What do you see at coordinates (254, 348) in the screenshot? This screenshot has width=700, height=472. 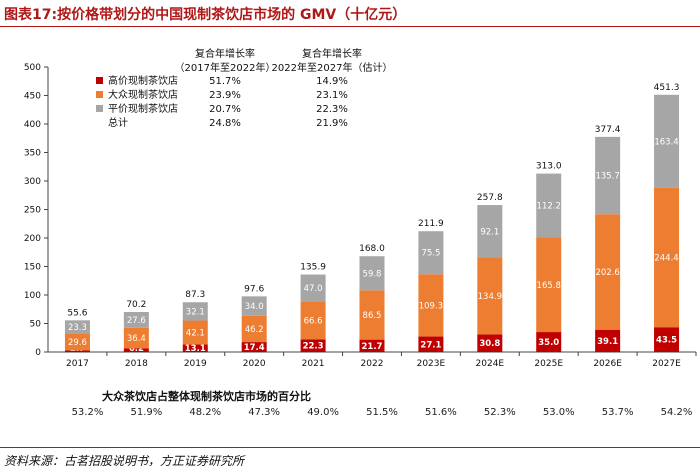 I see `bar-value-label: 17.4` at bounding box center [254, 348].